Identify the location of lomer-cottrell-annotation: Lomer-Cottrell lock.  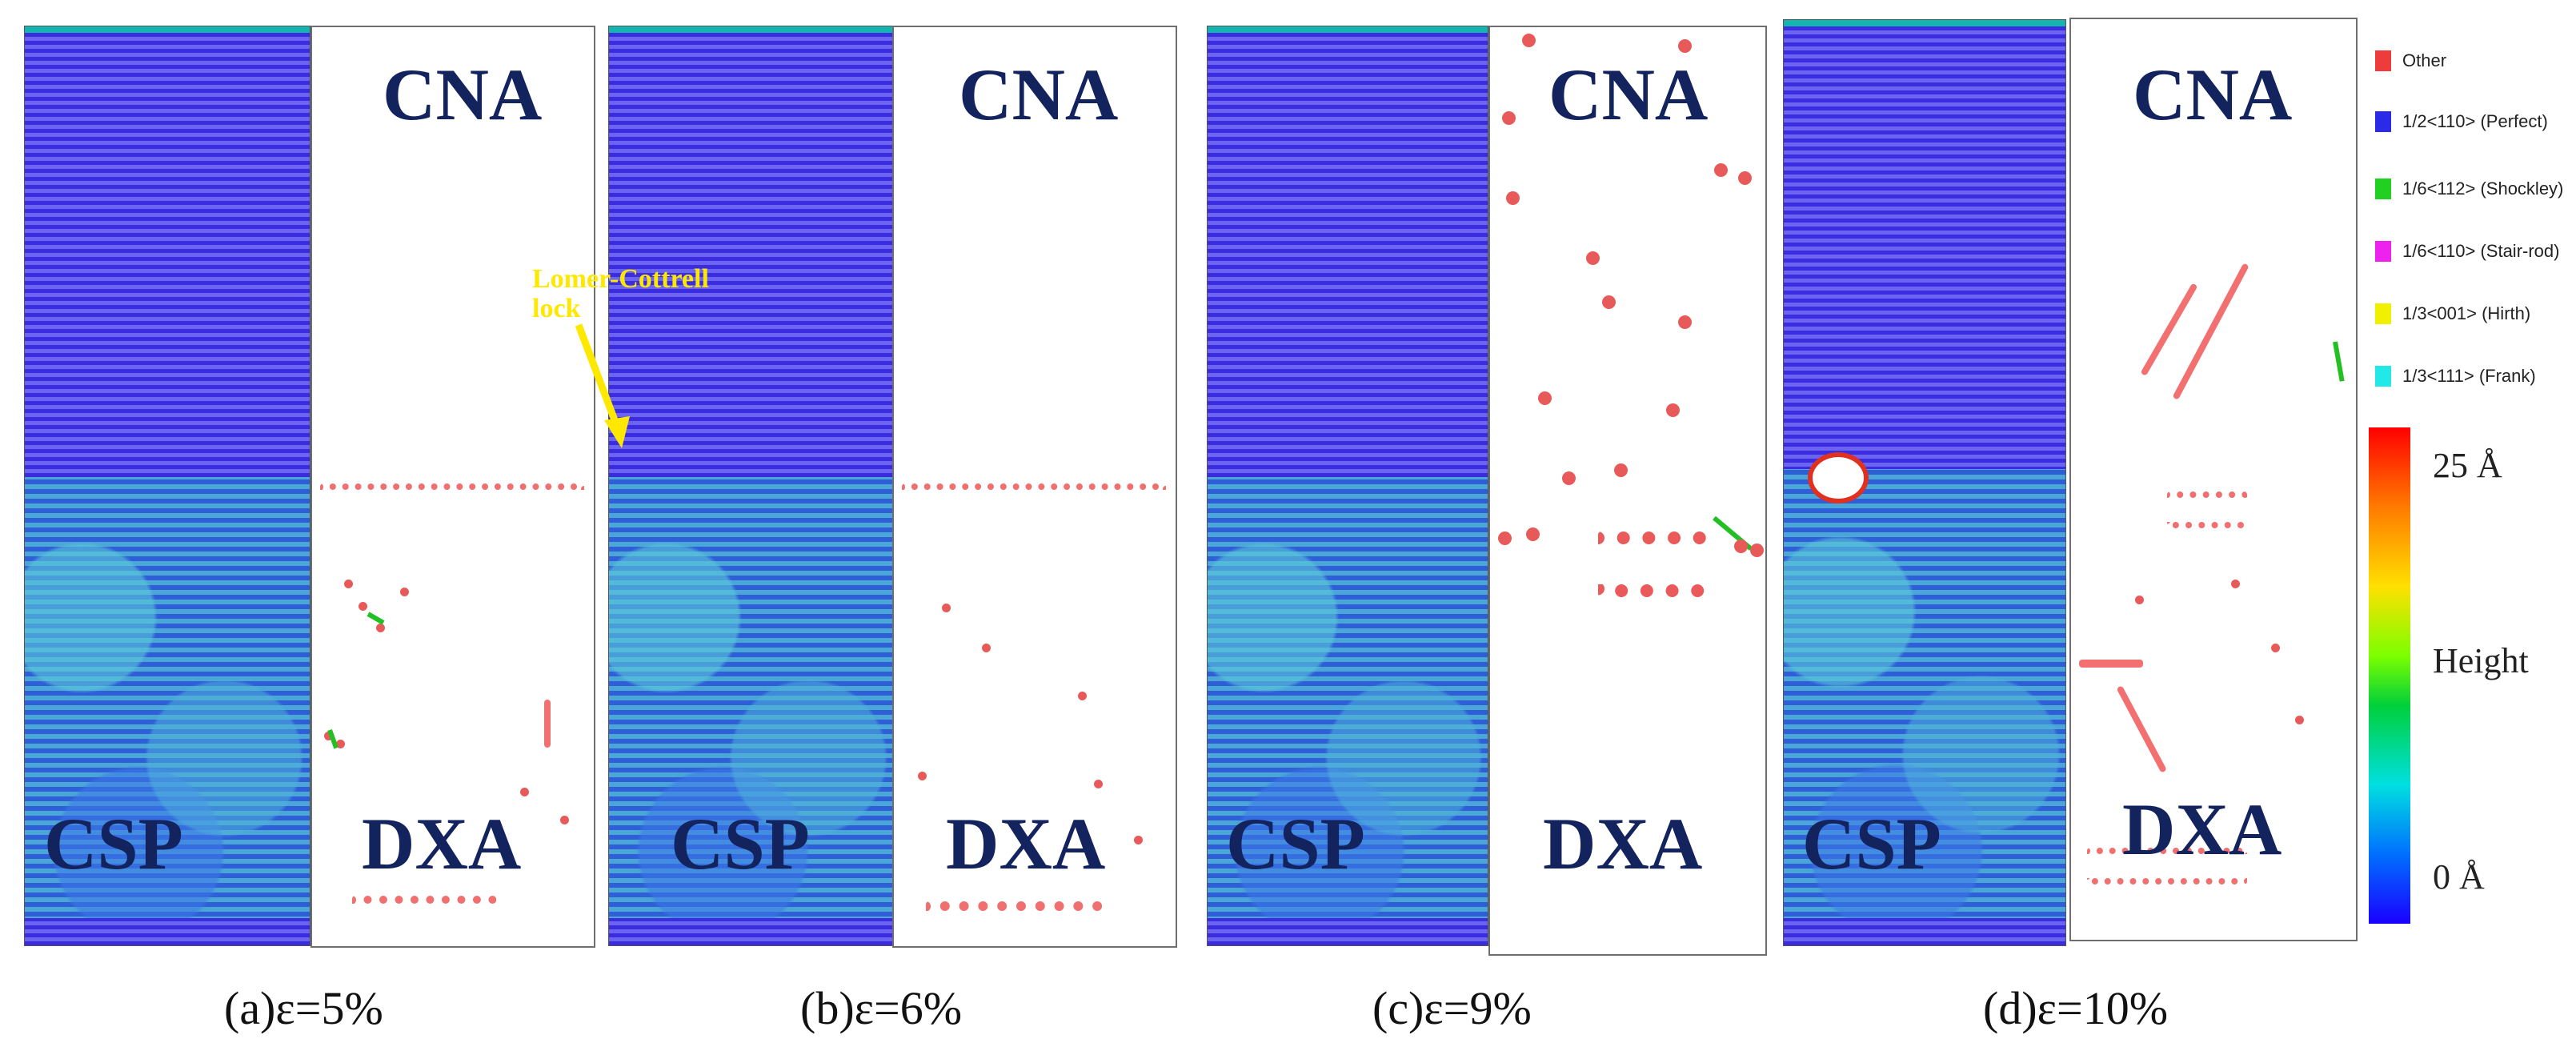
(620, 294).